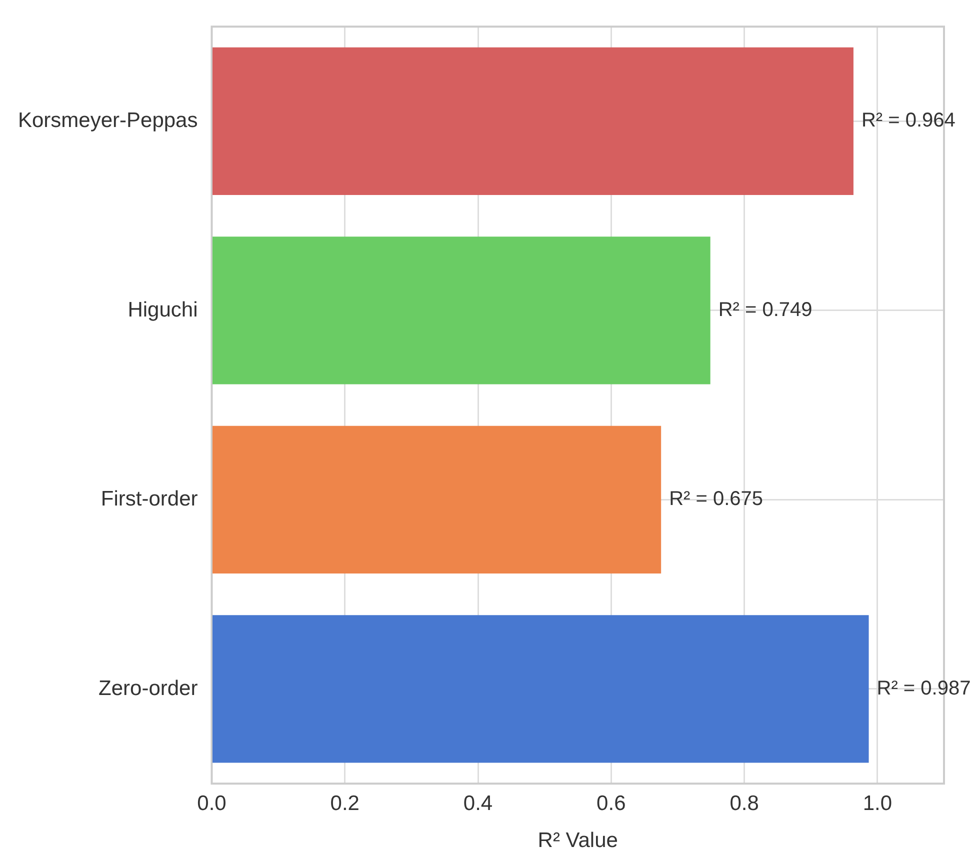  Describe the element at coordinates (478, 803) in the screenshot. I see `x-tick-label: 0.4` at that location.